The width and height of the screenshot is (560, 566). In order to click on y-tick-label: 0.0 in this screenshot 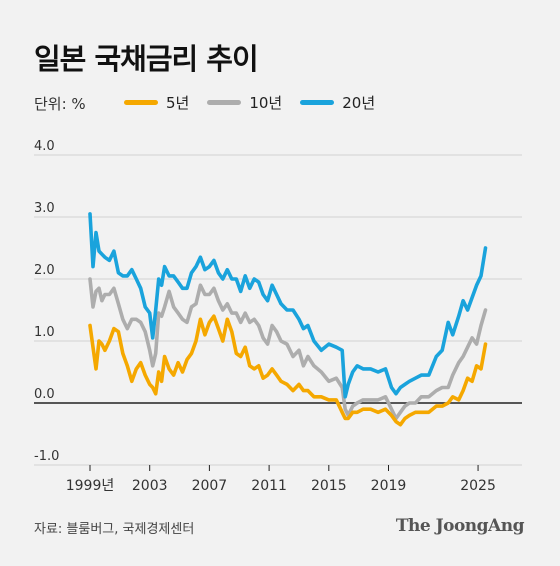, I will do `click(44, 394)`.